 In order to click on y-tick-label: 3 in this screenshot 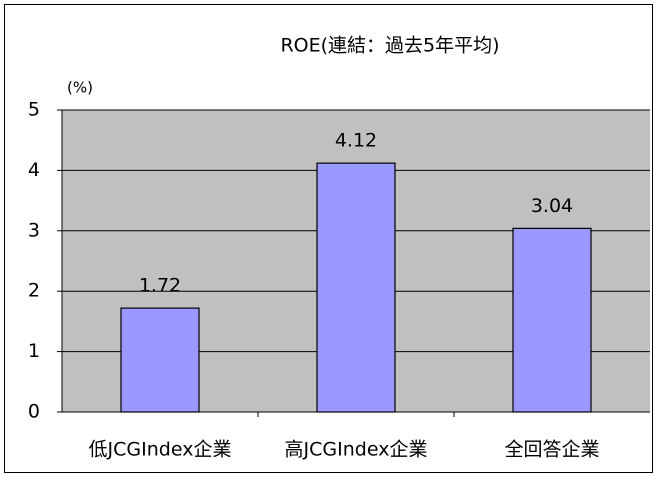, I will do `click(34, 230)`.